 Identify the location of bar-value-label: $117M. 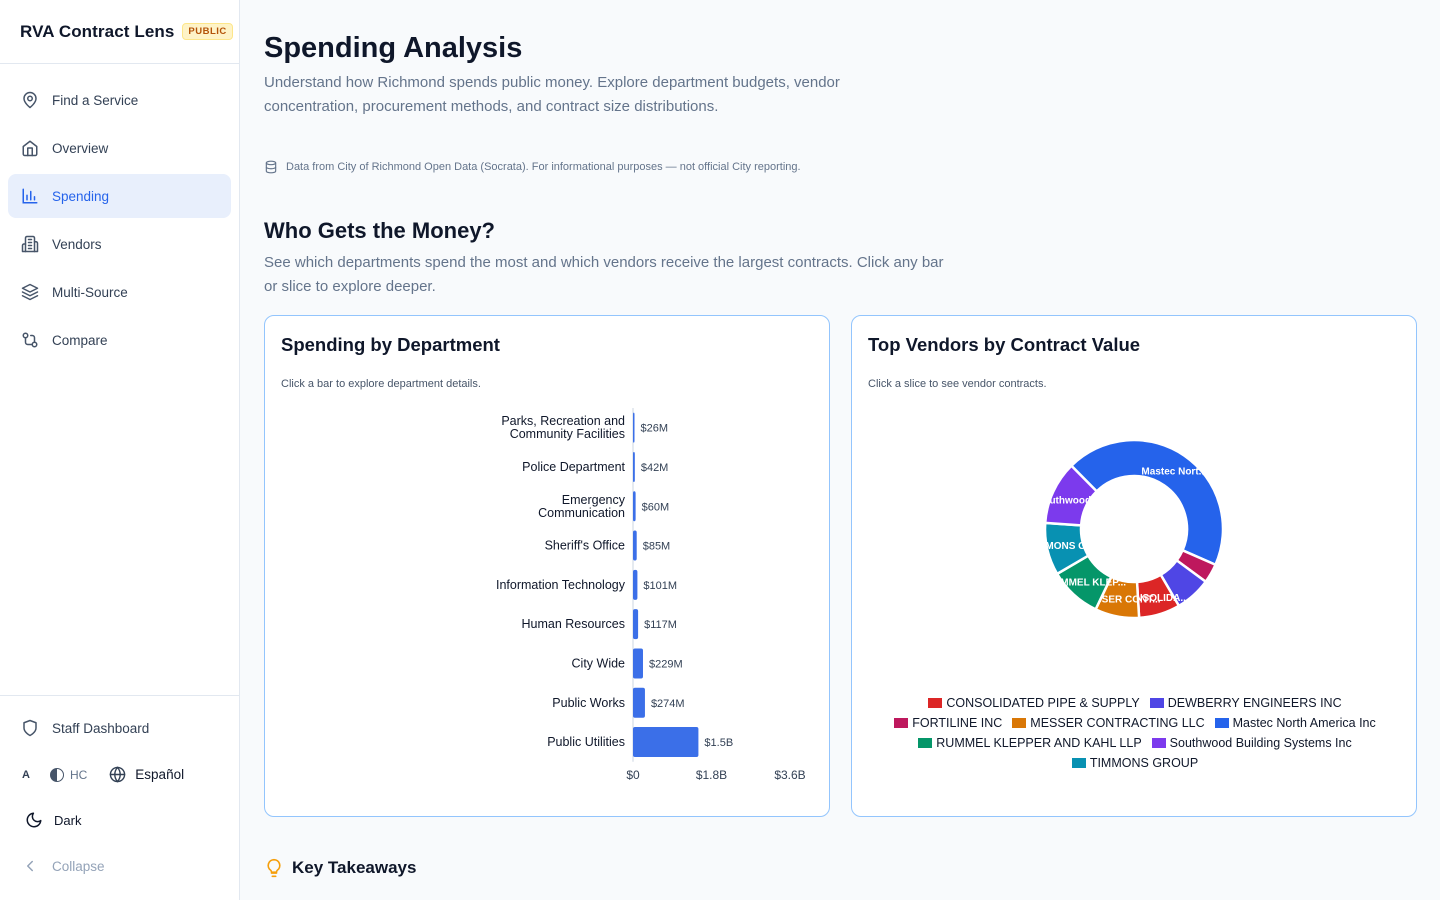
(660, 625).